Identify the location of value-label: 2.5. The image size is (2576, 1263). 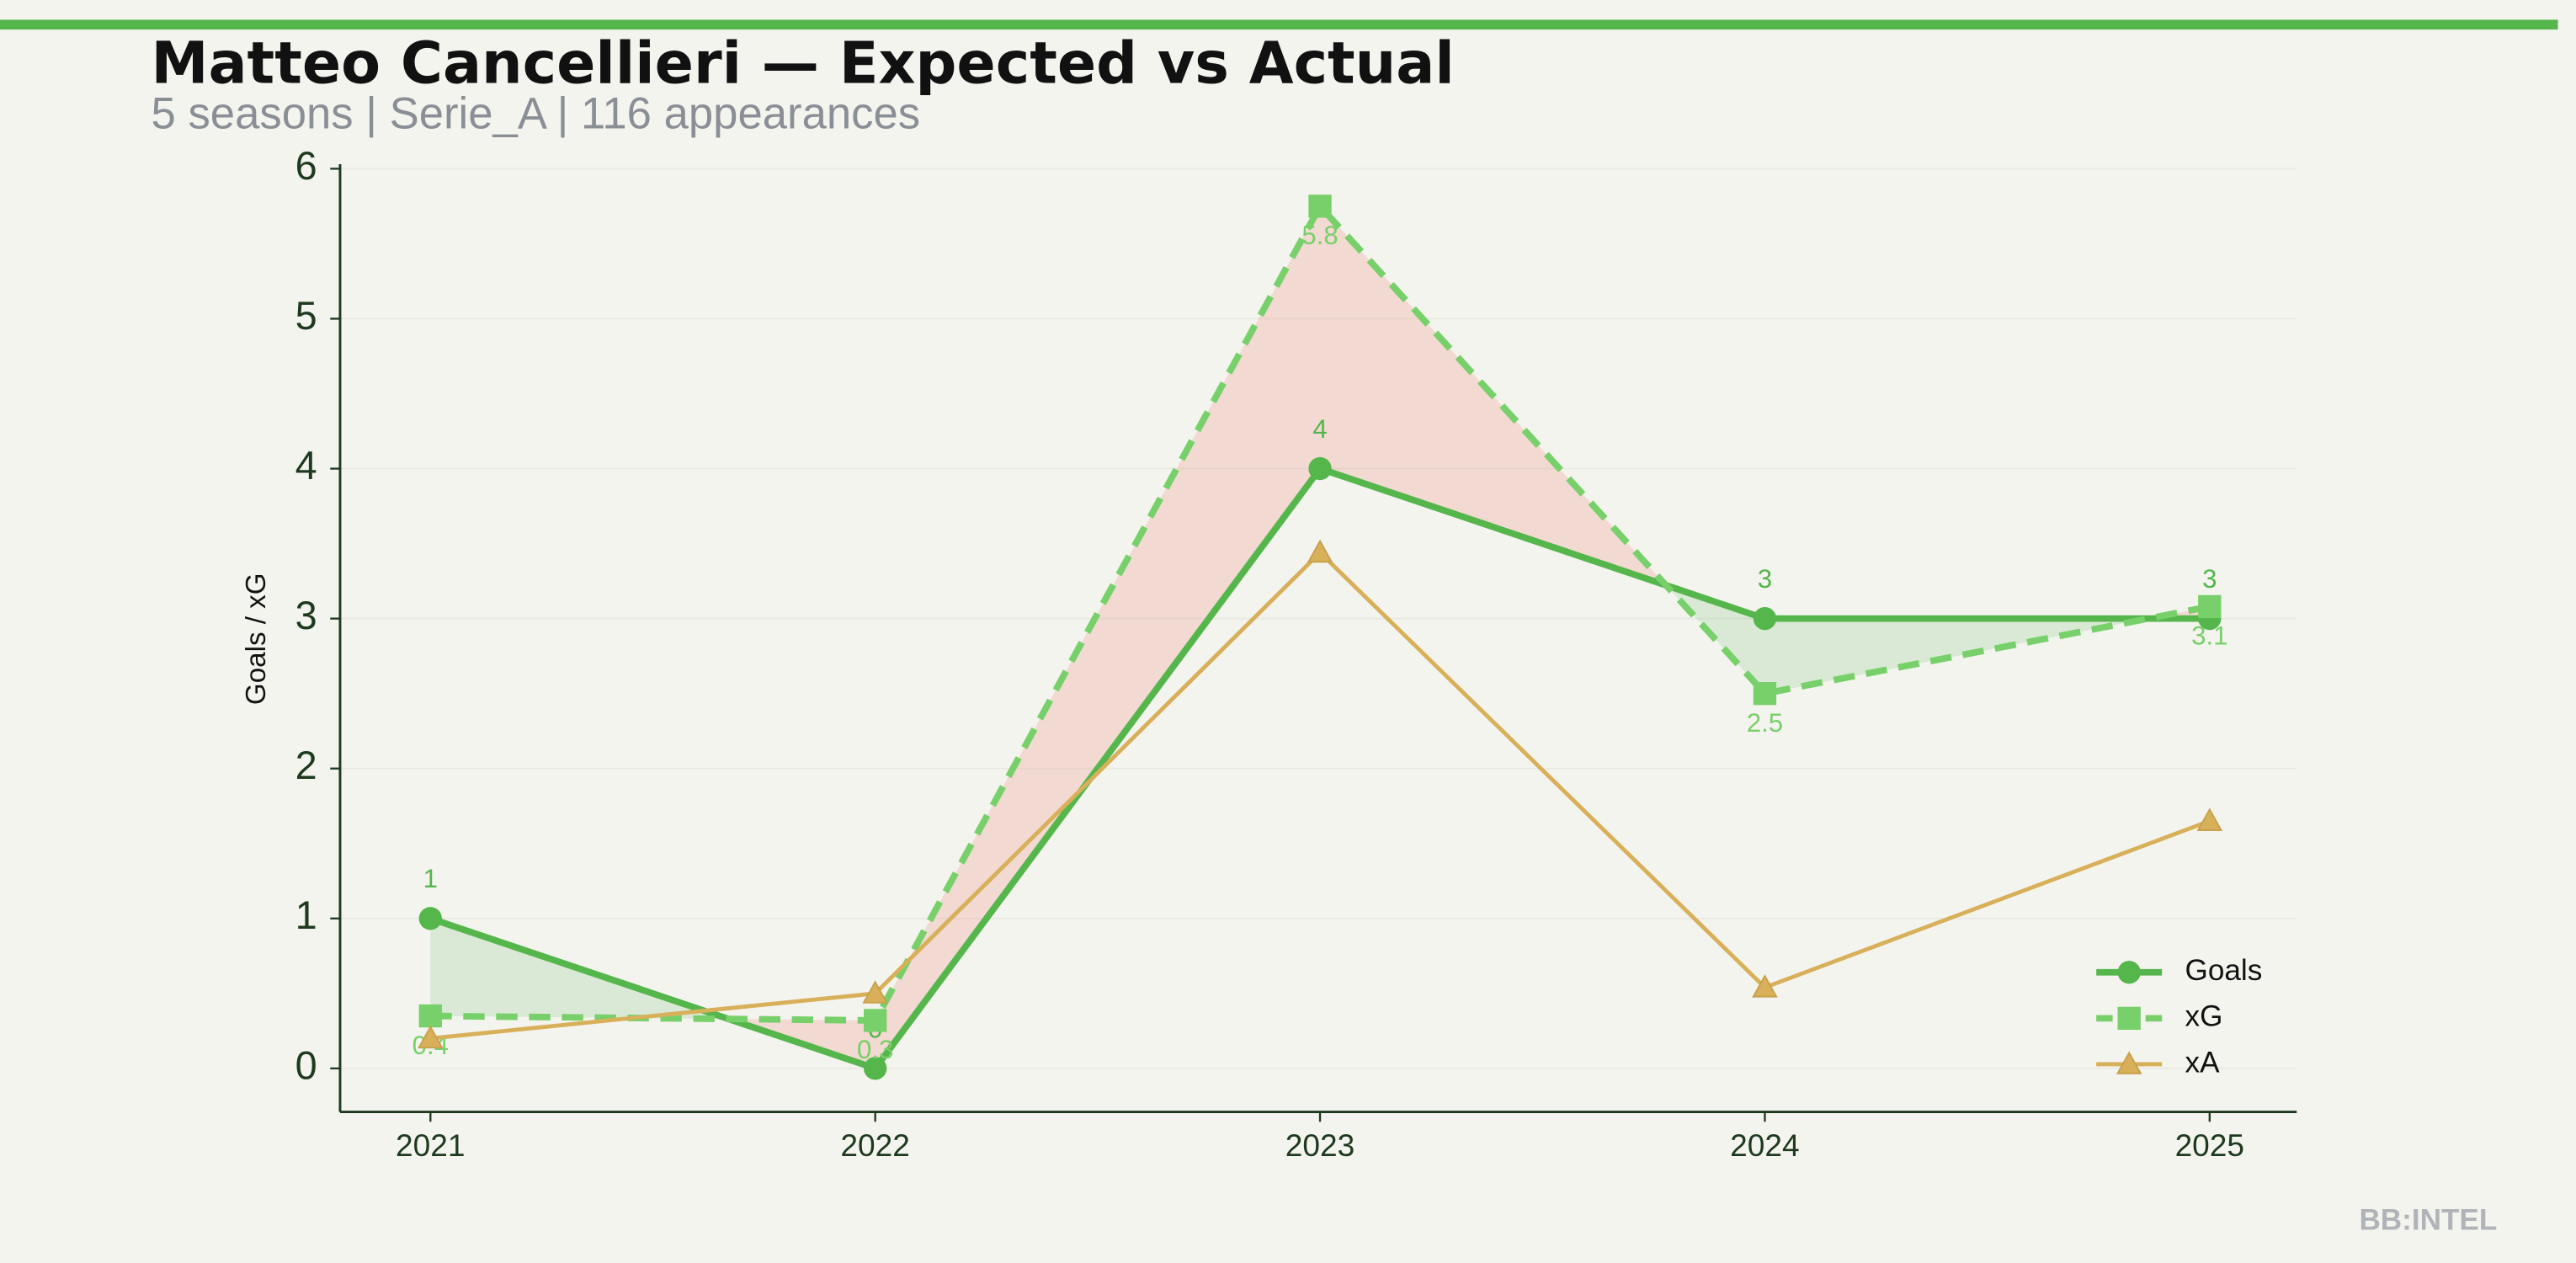
(1765, 723).